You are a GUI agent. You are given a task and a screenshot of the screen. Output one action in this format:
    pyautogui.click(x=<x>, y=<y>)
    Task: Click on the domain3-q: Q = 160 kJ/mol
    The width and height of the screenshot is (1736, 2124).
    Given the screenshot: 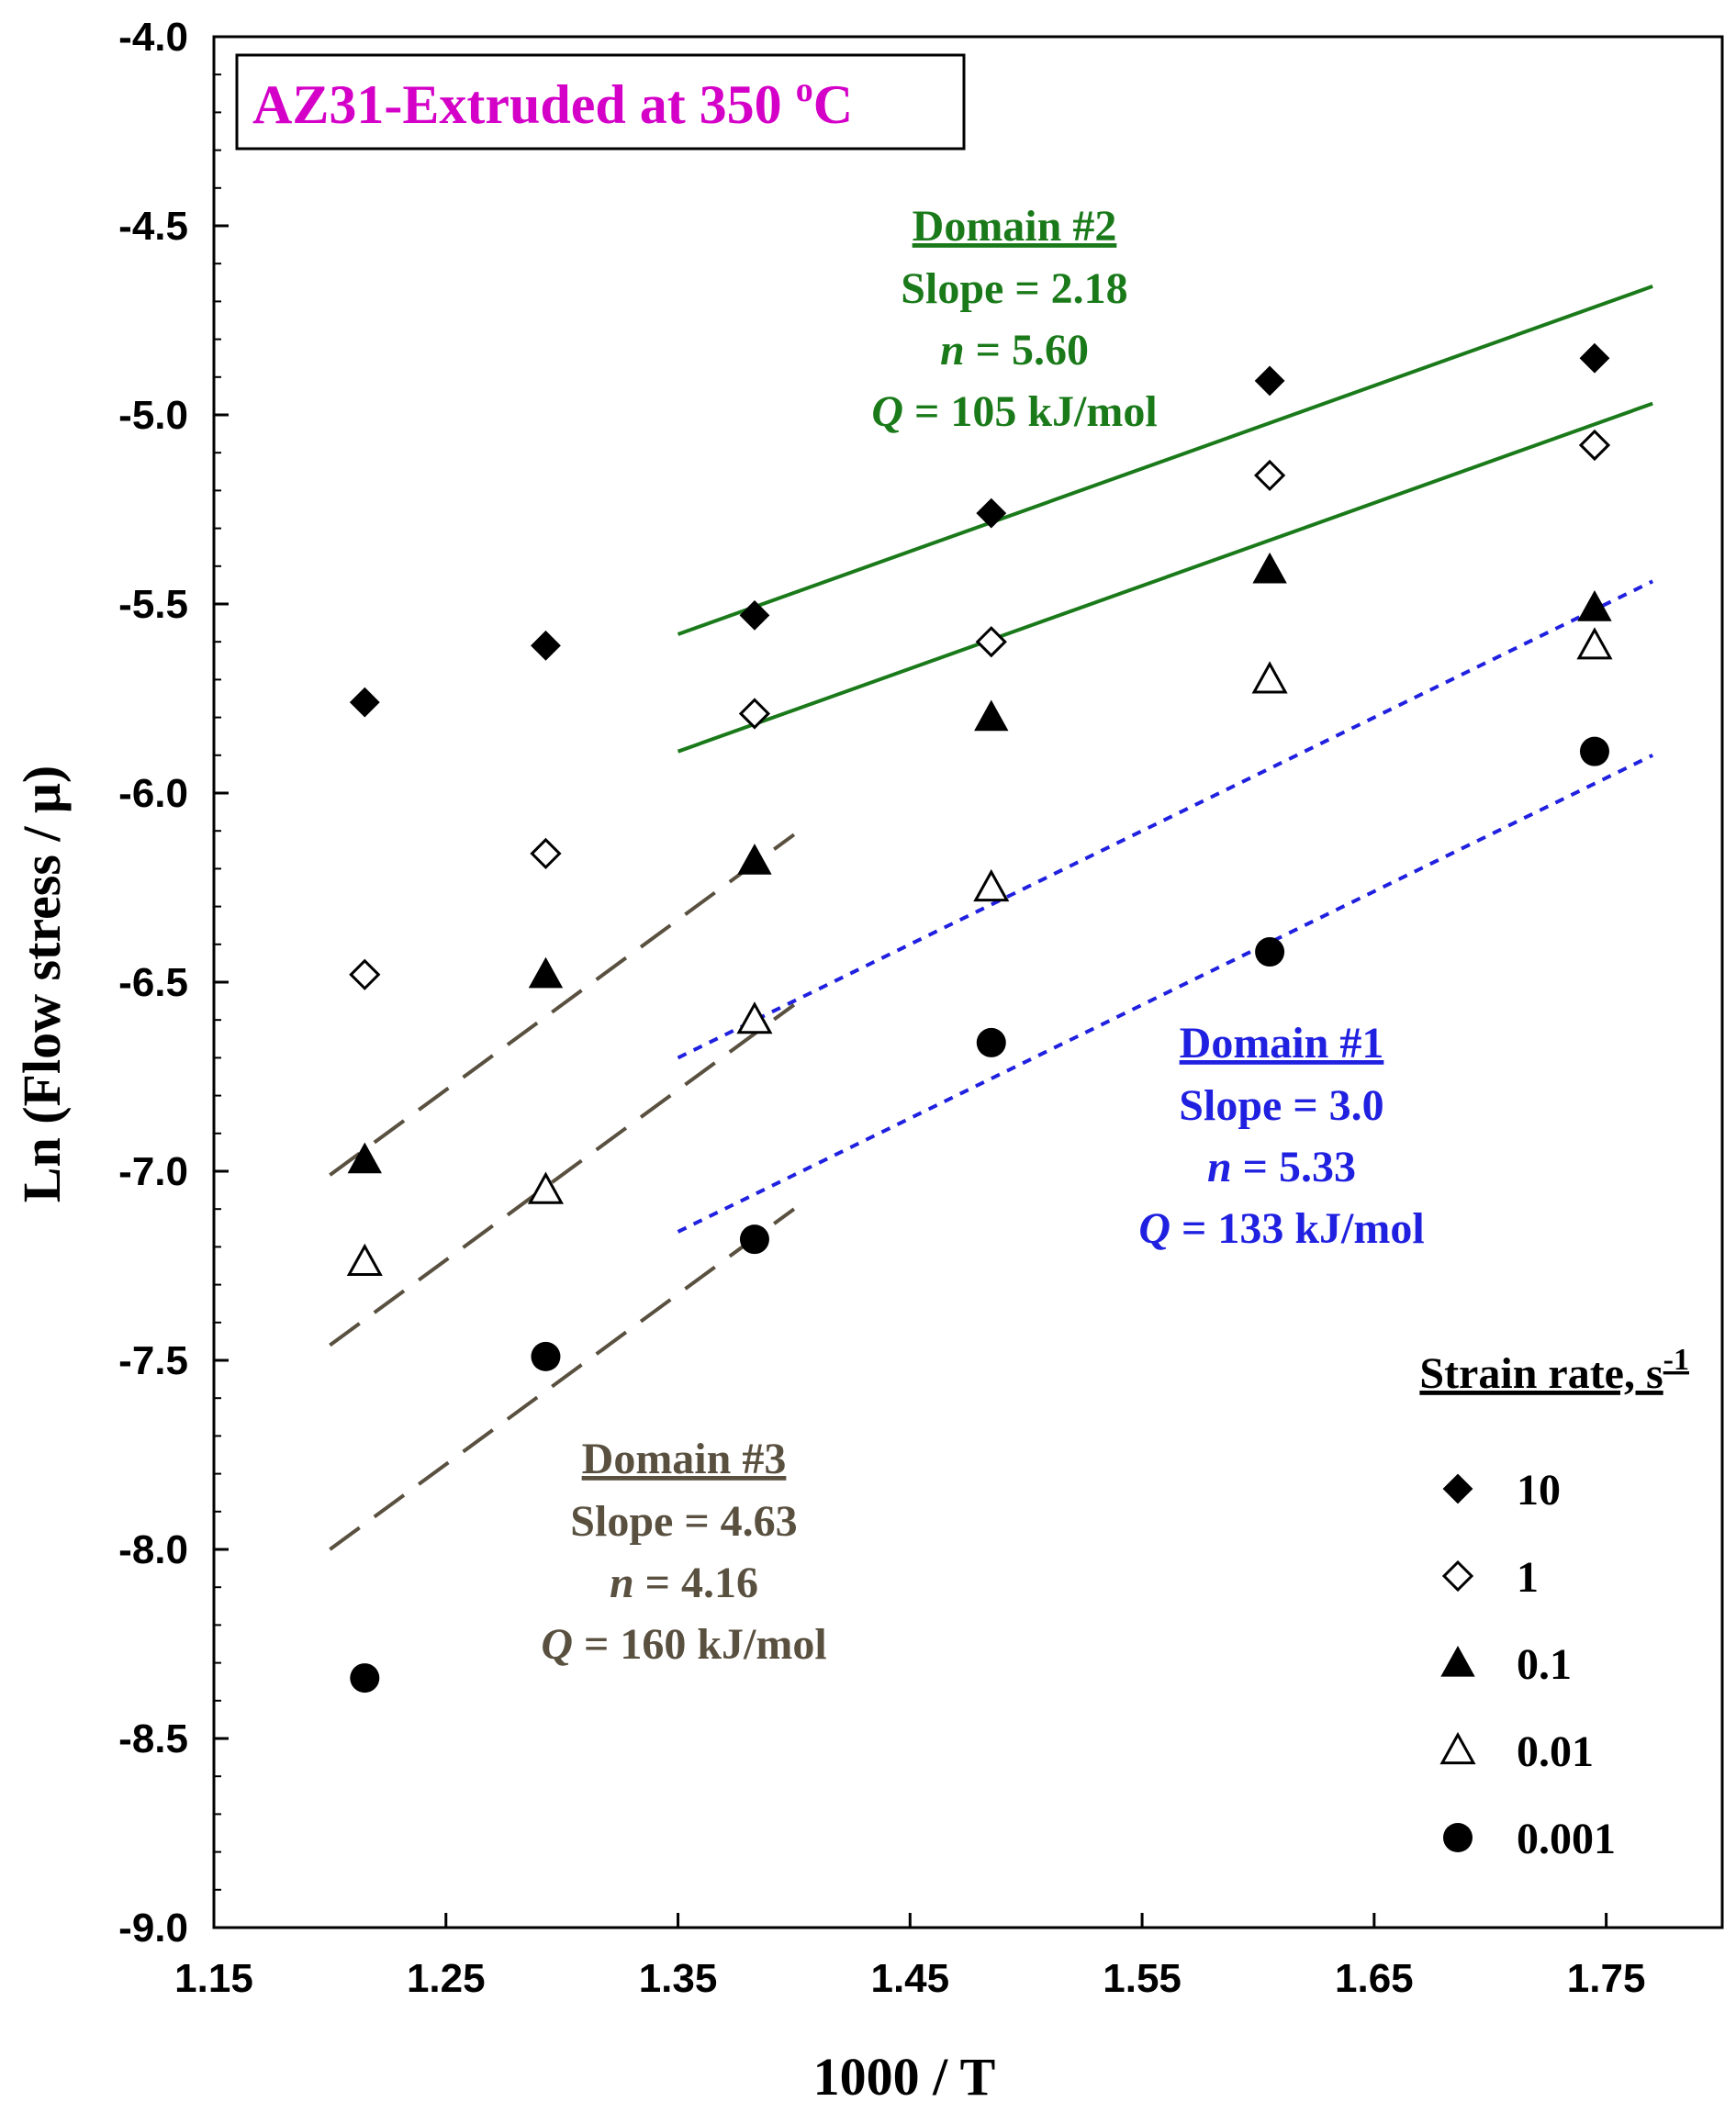 What is the action you would take?
    pyautogui.click(x=683, y=1644)
    